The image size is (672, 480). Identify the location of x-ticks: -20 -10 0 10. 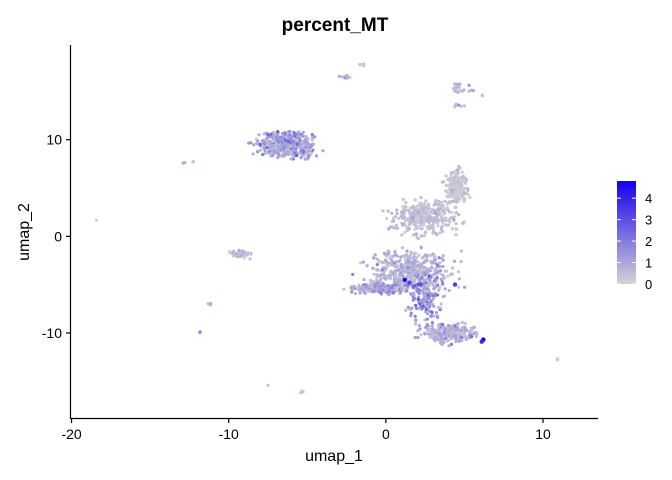
(306, 430).